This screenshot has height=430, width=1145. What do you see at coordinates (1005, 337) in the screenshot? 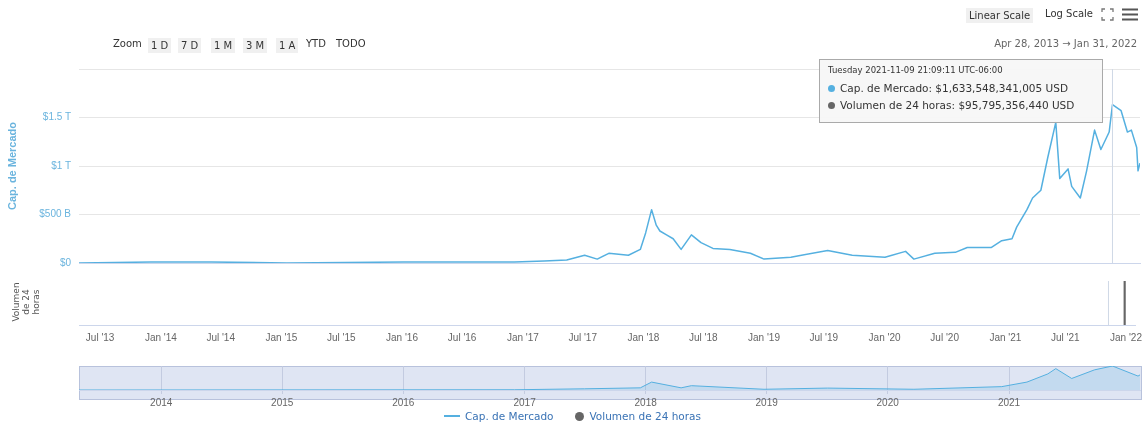
I see `x-tick-label: Jan '21` at bounding box center [1005, 337].